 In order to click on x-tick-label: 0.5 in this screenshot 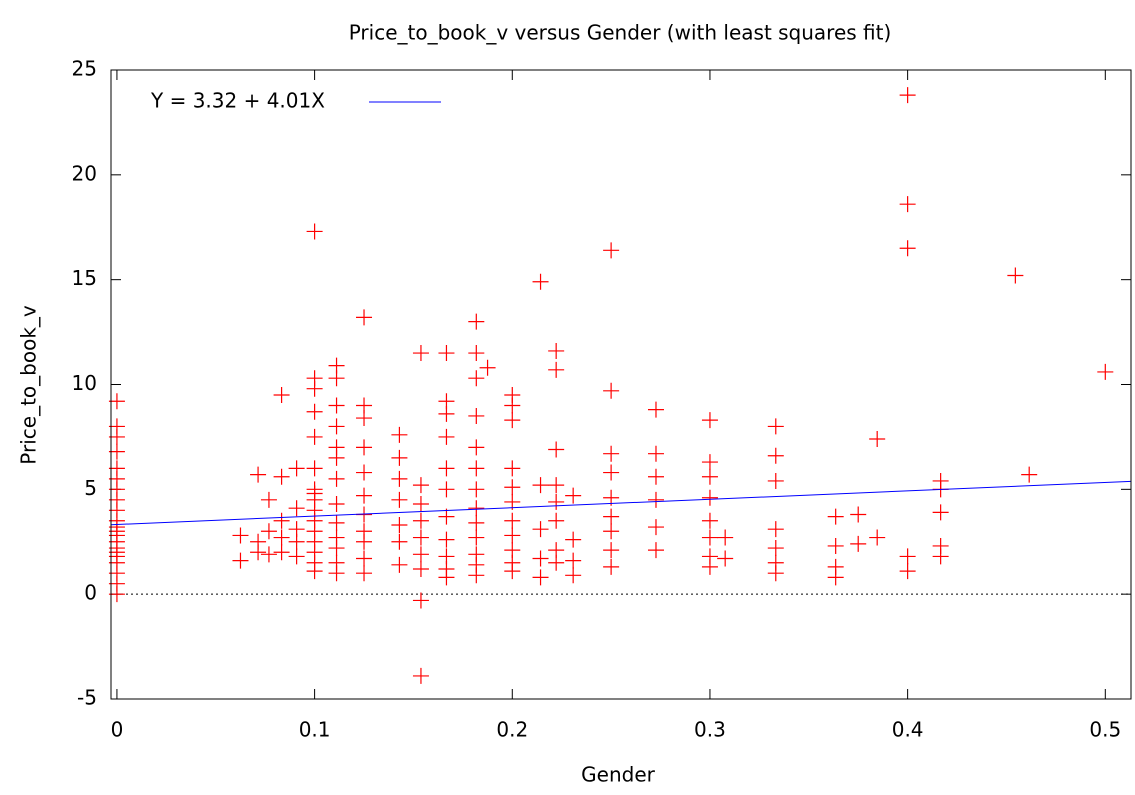, I will do `click(1105, 730)`.